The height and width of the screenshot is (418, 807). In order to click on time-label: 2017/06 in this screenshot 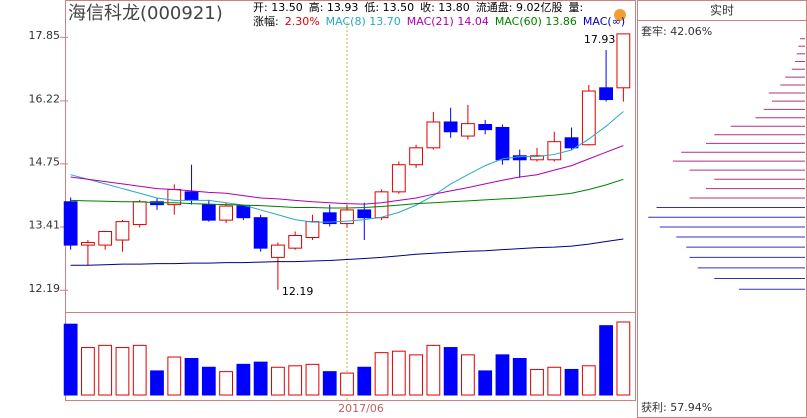, I will do `click(361, 408)`.